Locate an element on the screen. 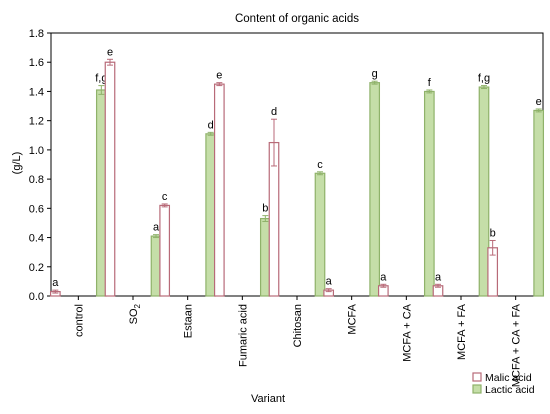  significance-letter-1-1: a is located at coordinates (156, 228).